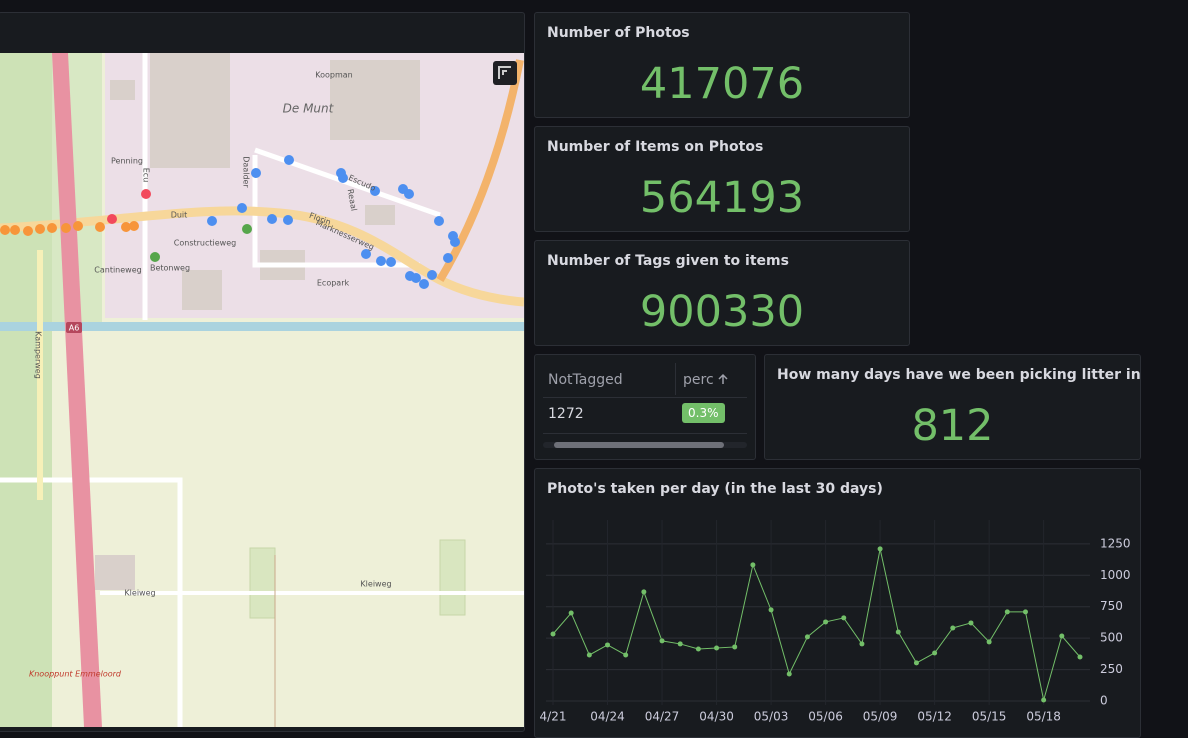  Describe the element at coordinates (205, 243) in the screenshot. I see `map-label: Constructieweg` at that location.